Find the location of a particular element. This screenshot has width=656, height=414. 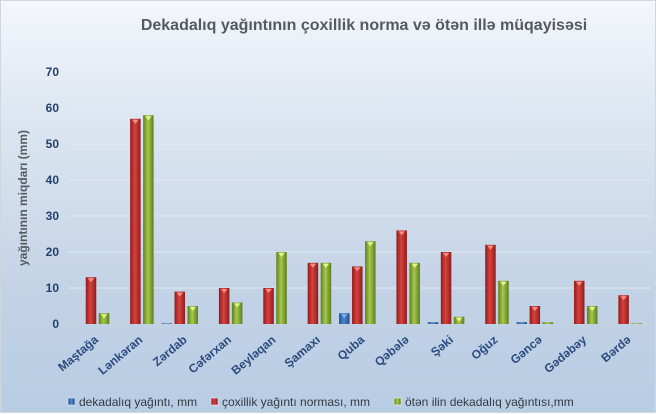

legend-label: ötən ilin dekadalıq yağıntısı,mm is located at coordinates (489, 402).